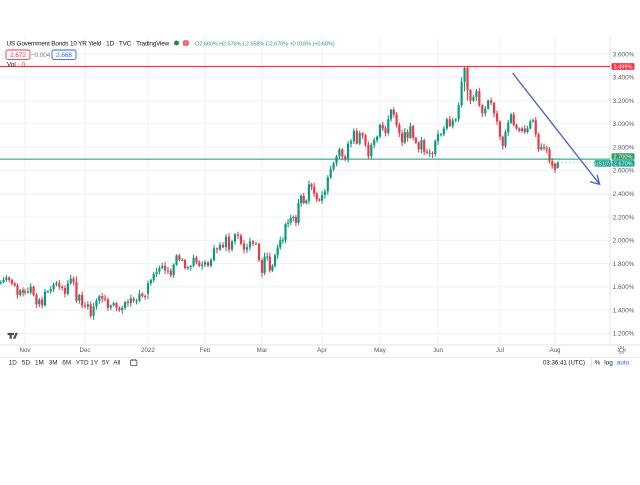 The width and height of the screenshot is (640, 485). What do you see at coordinates (64, 55) in the screenshot?
I see `svg-text: 2.668` at bounding box center [64, 55].